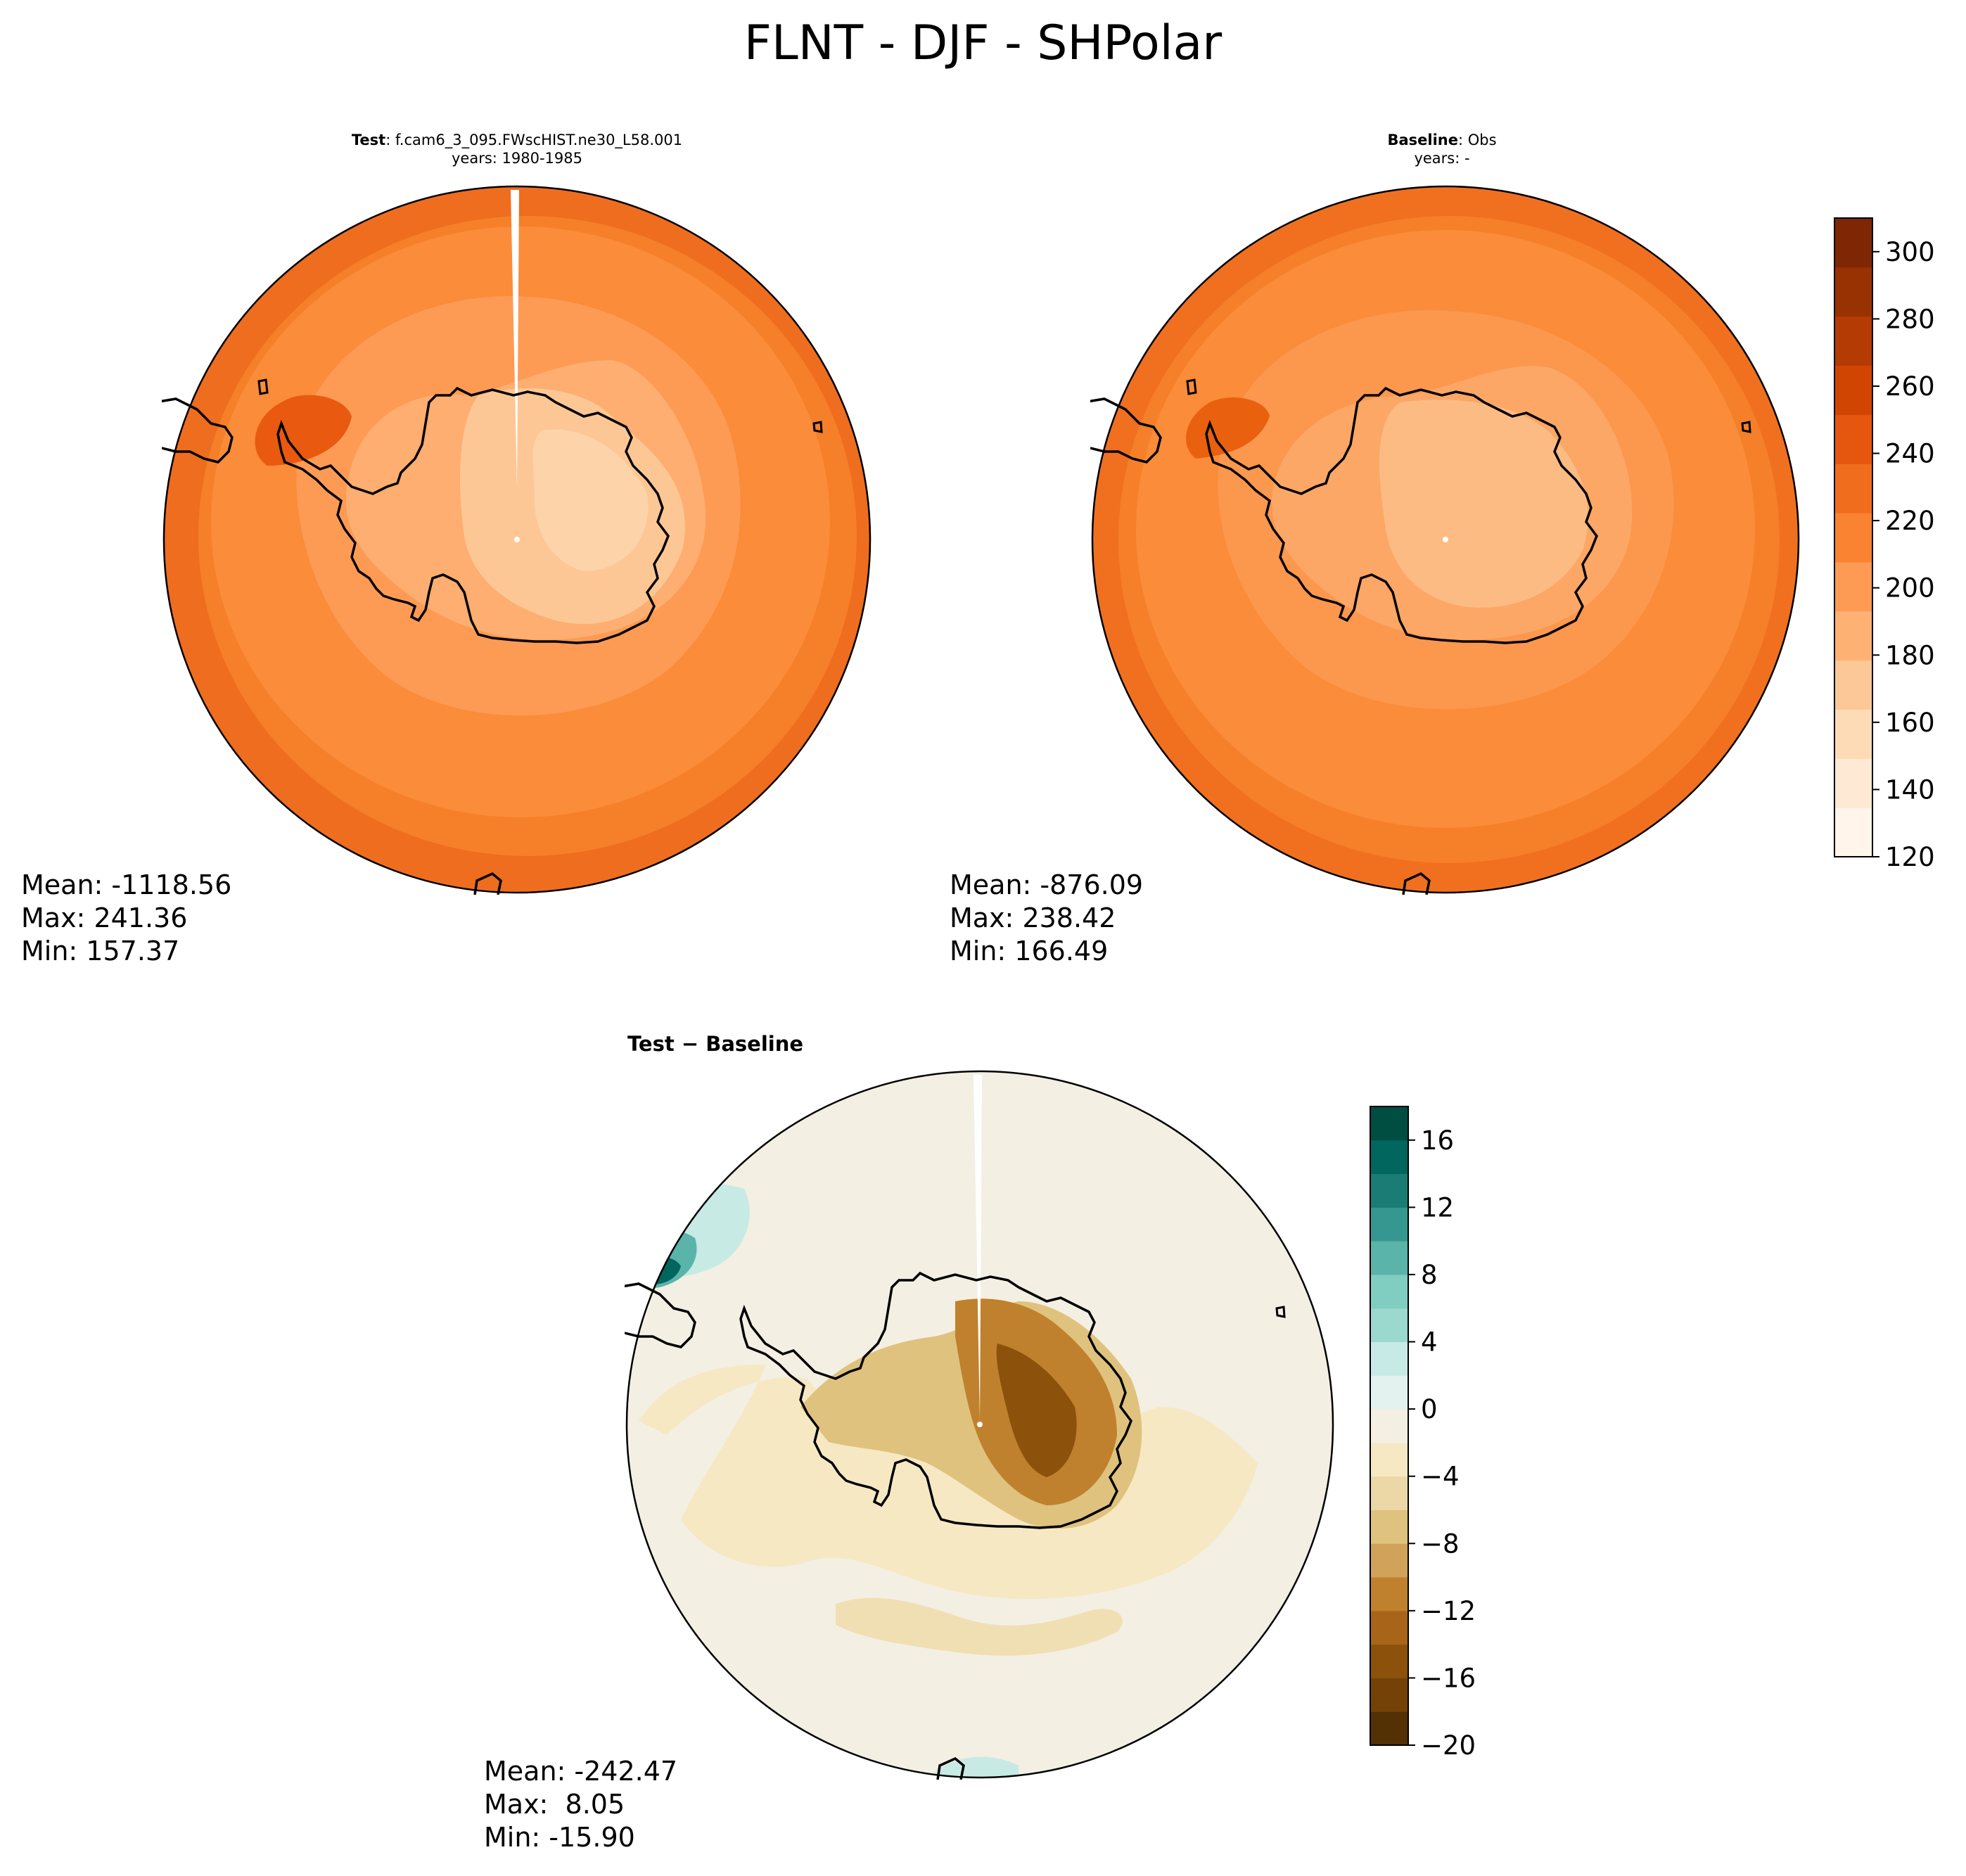  I want to click on test-mean: Mean: -1118.56, so click(126, 884).